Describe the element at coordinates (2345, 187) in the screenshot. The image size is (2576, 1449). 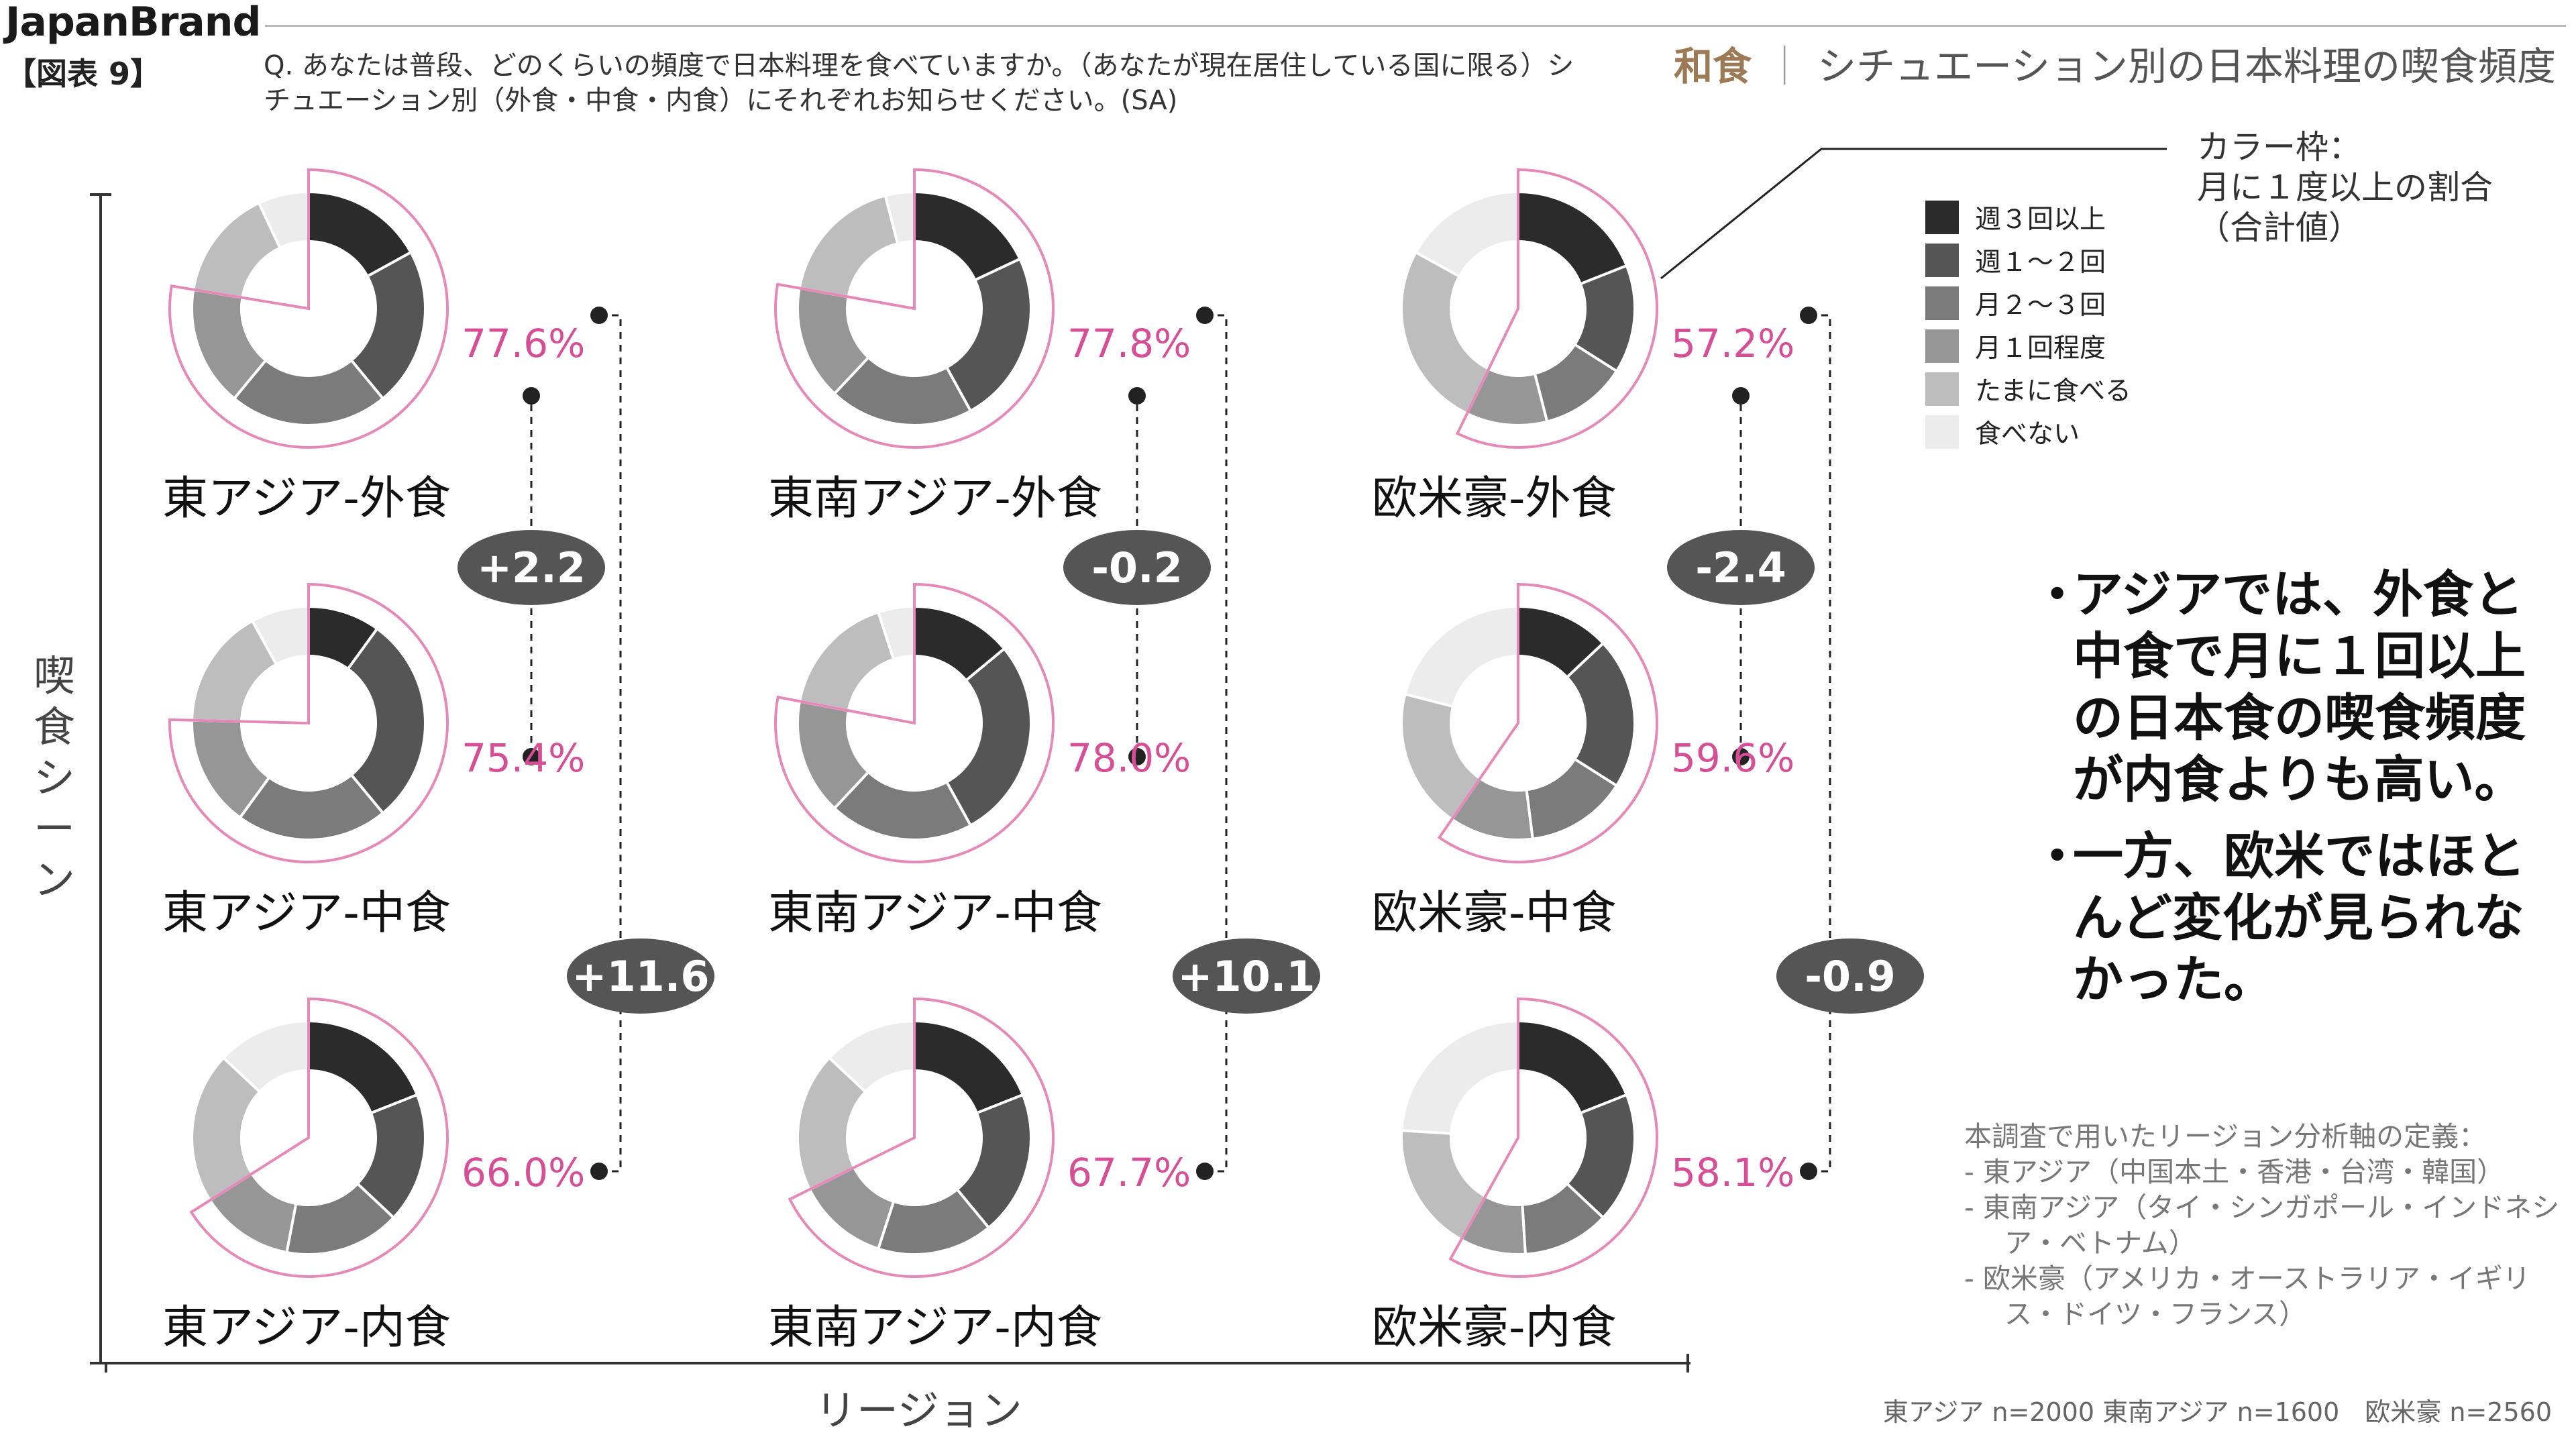
I see `frame-note: カラー枠： 月に１度以上の割合 （合計値）` at that location.